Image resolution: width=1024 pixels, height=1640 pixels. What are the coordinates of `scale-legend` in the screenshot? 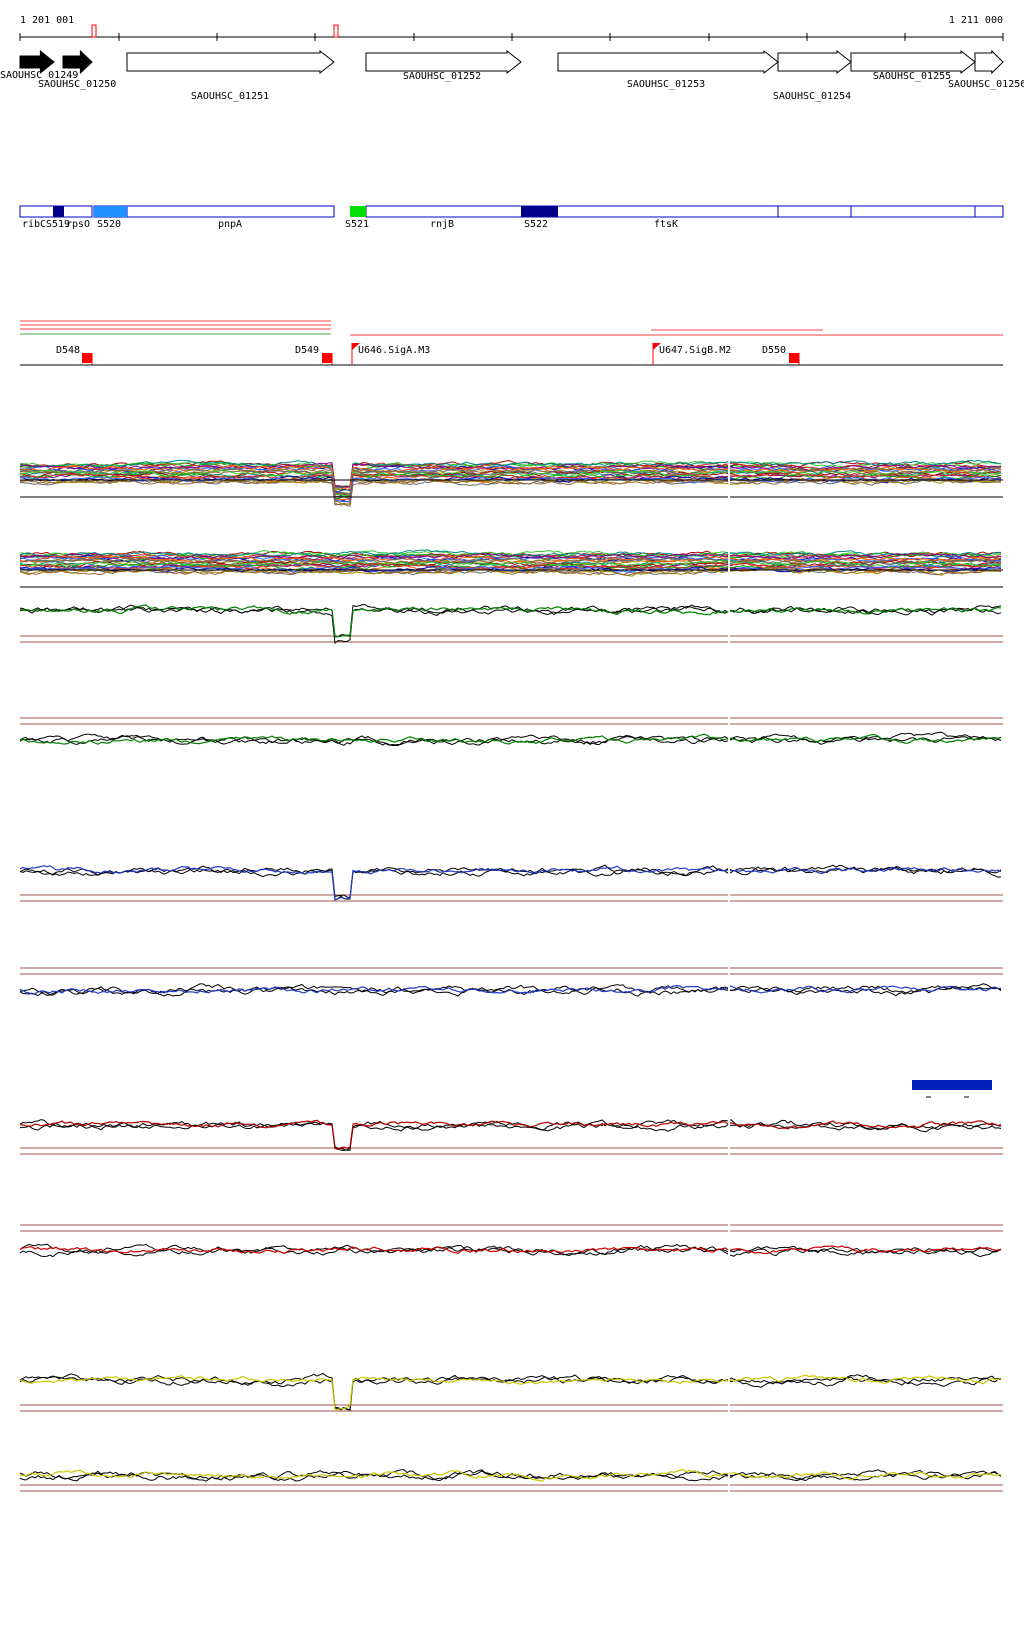 It's located at (952, 1089).